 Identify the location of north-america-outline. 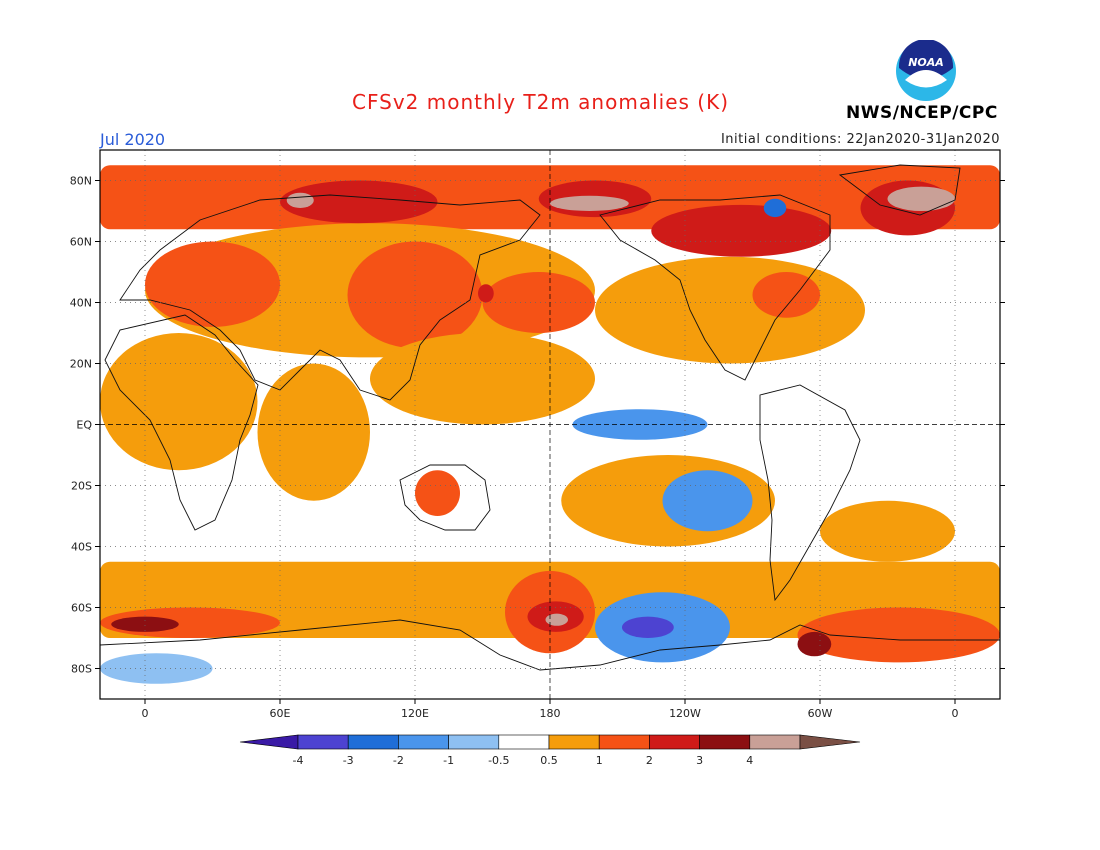
(715, 287).